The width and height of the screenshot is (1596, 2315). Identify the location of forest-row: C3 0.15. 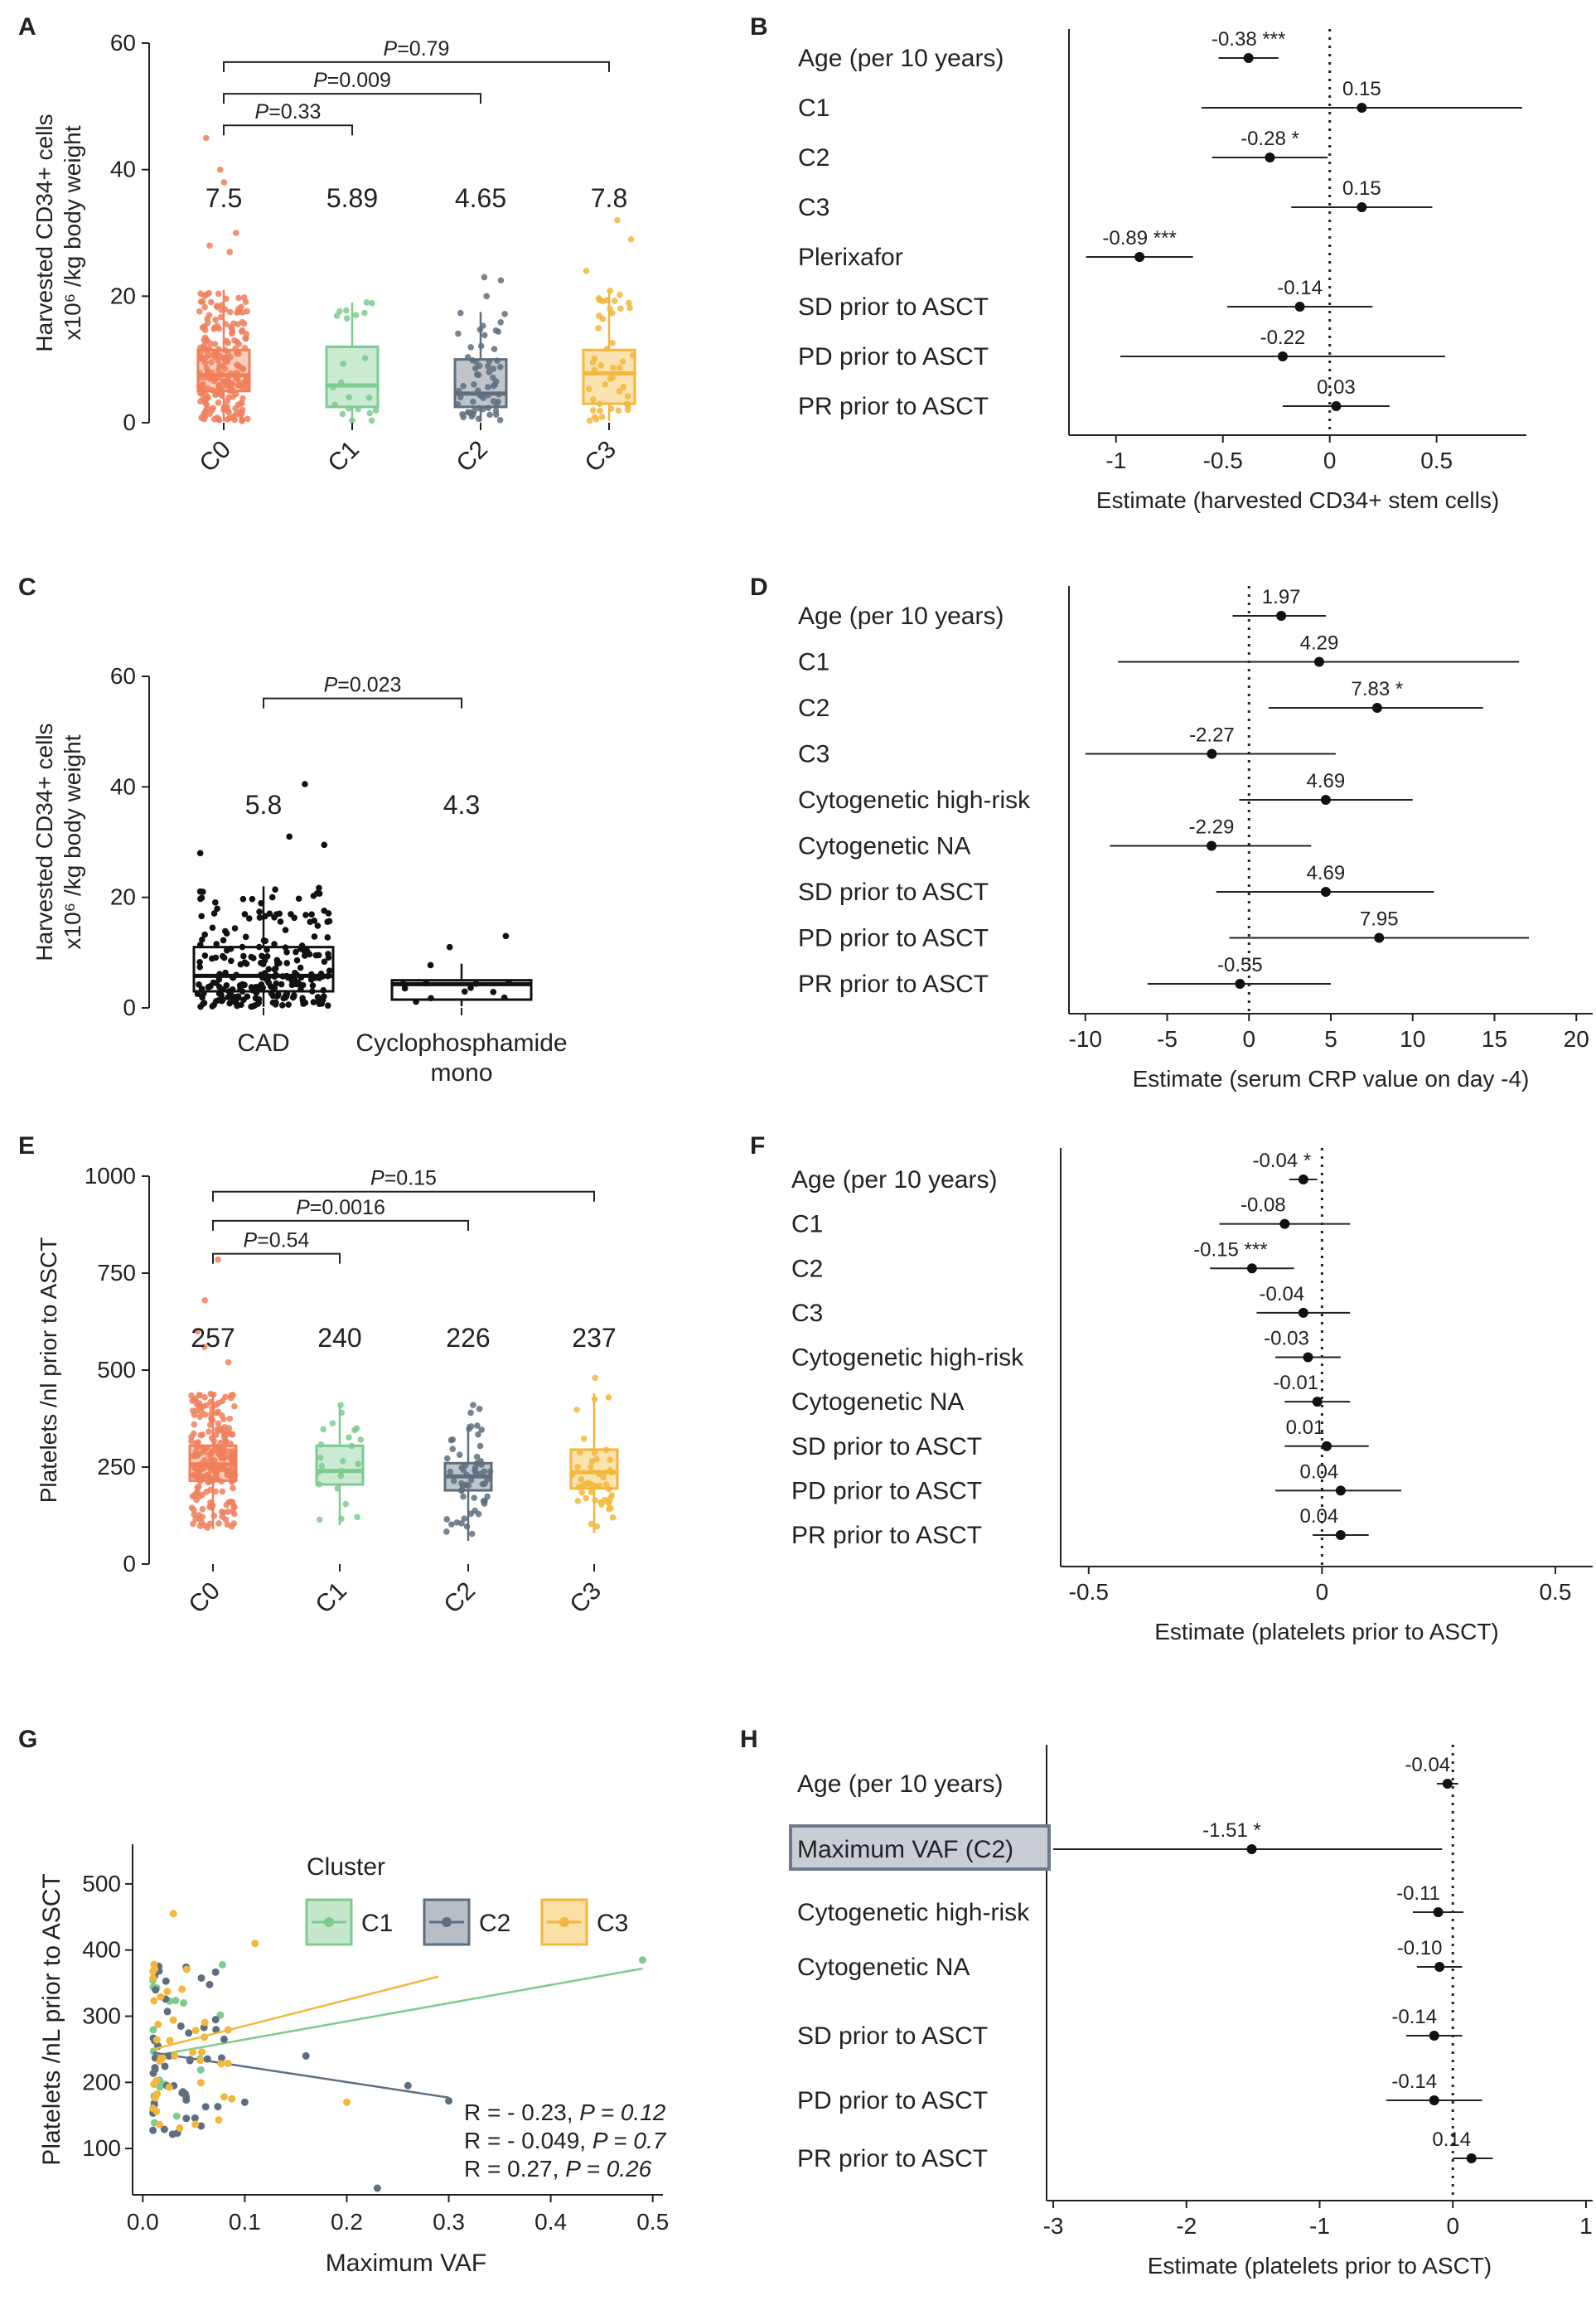
(1115, 199).